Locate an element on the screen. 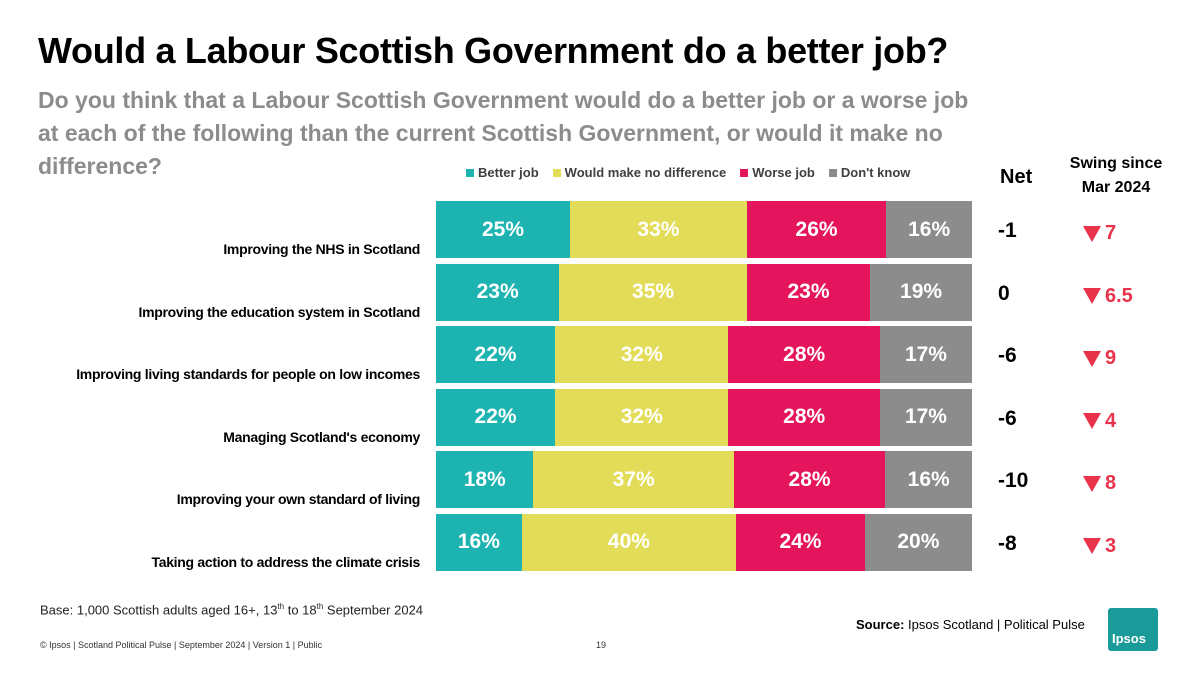 The width and height of the screenshot is (1200, 675). data-label: 24% is located at coordinates (800, 541).